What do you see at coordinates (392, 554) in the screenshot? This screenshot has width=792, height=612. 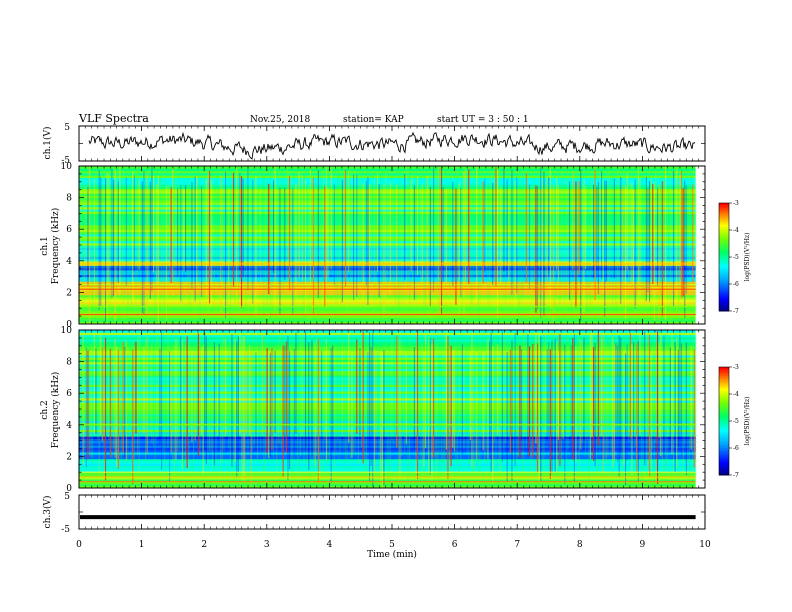 I see `time-axis-label: Time (min)` at bounding box center [392, 554].